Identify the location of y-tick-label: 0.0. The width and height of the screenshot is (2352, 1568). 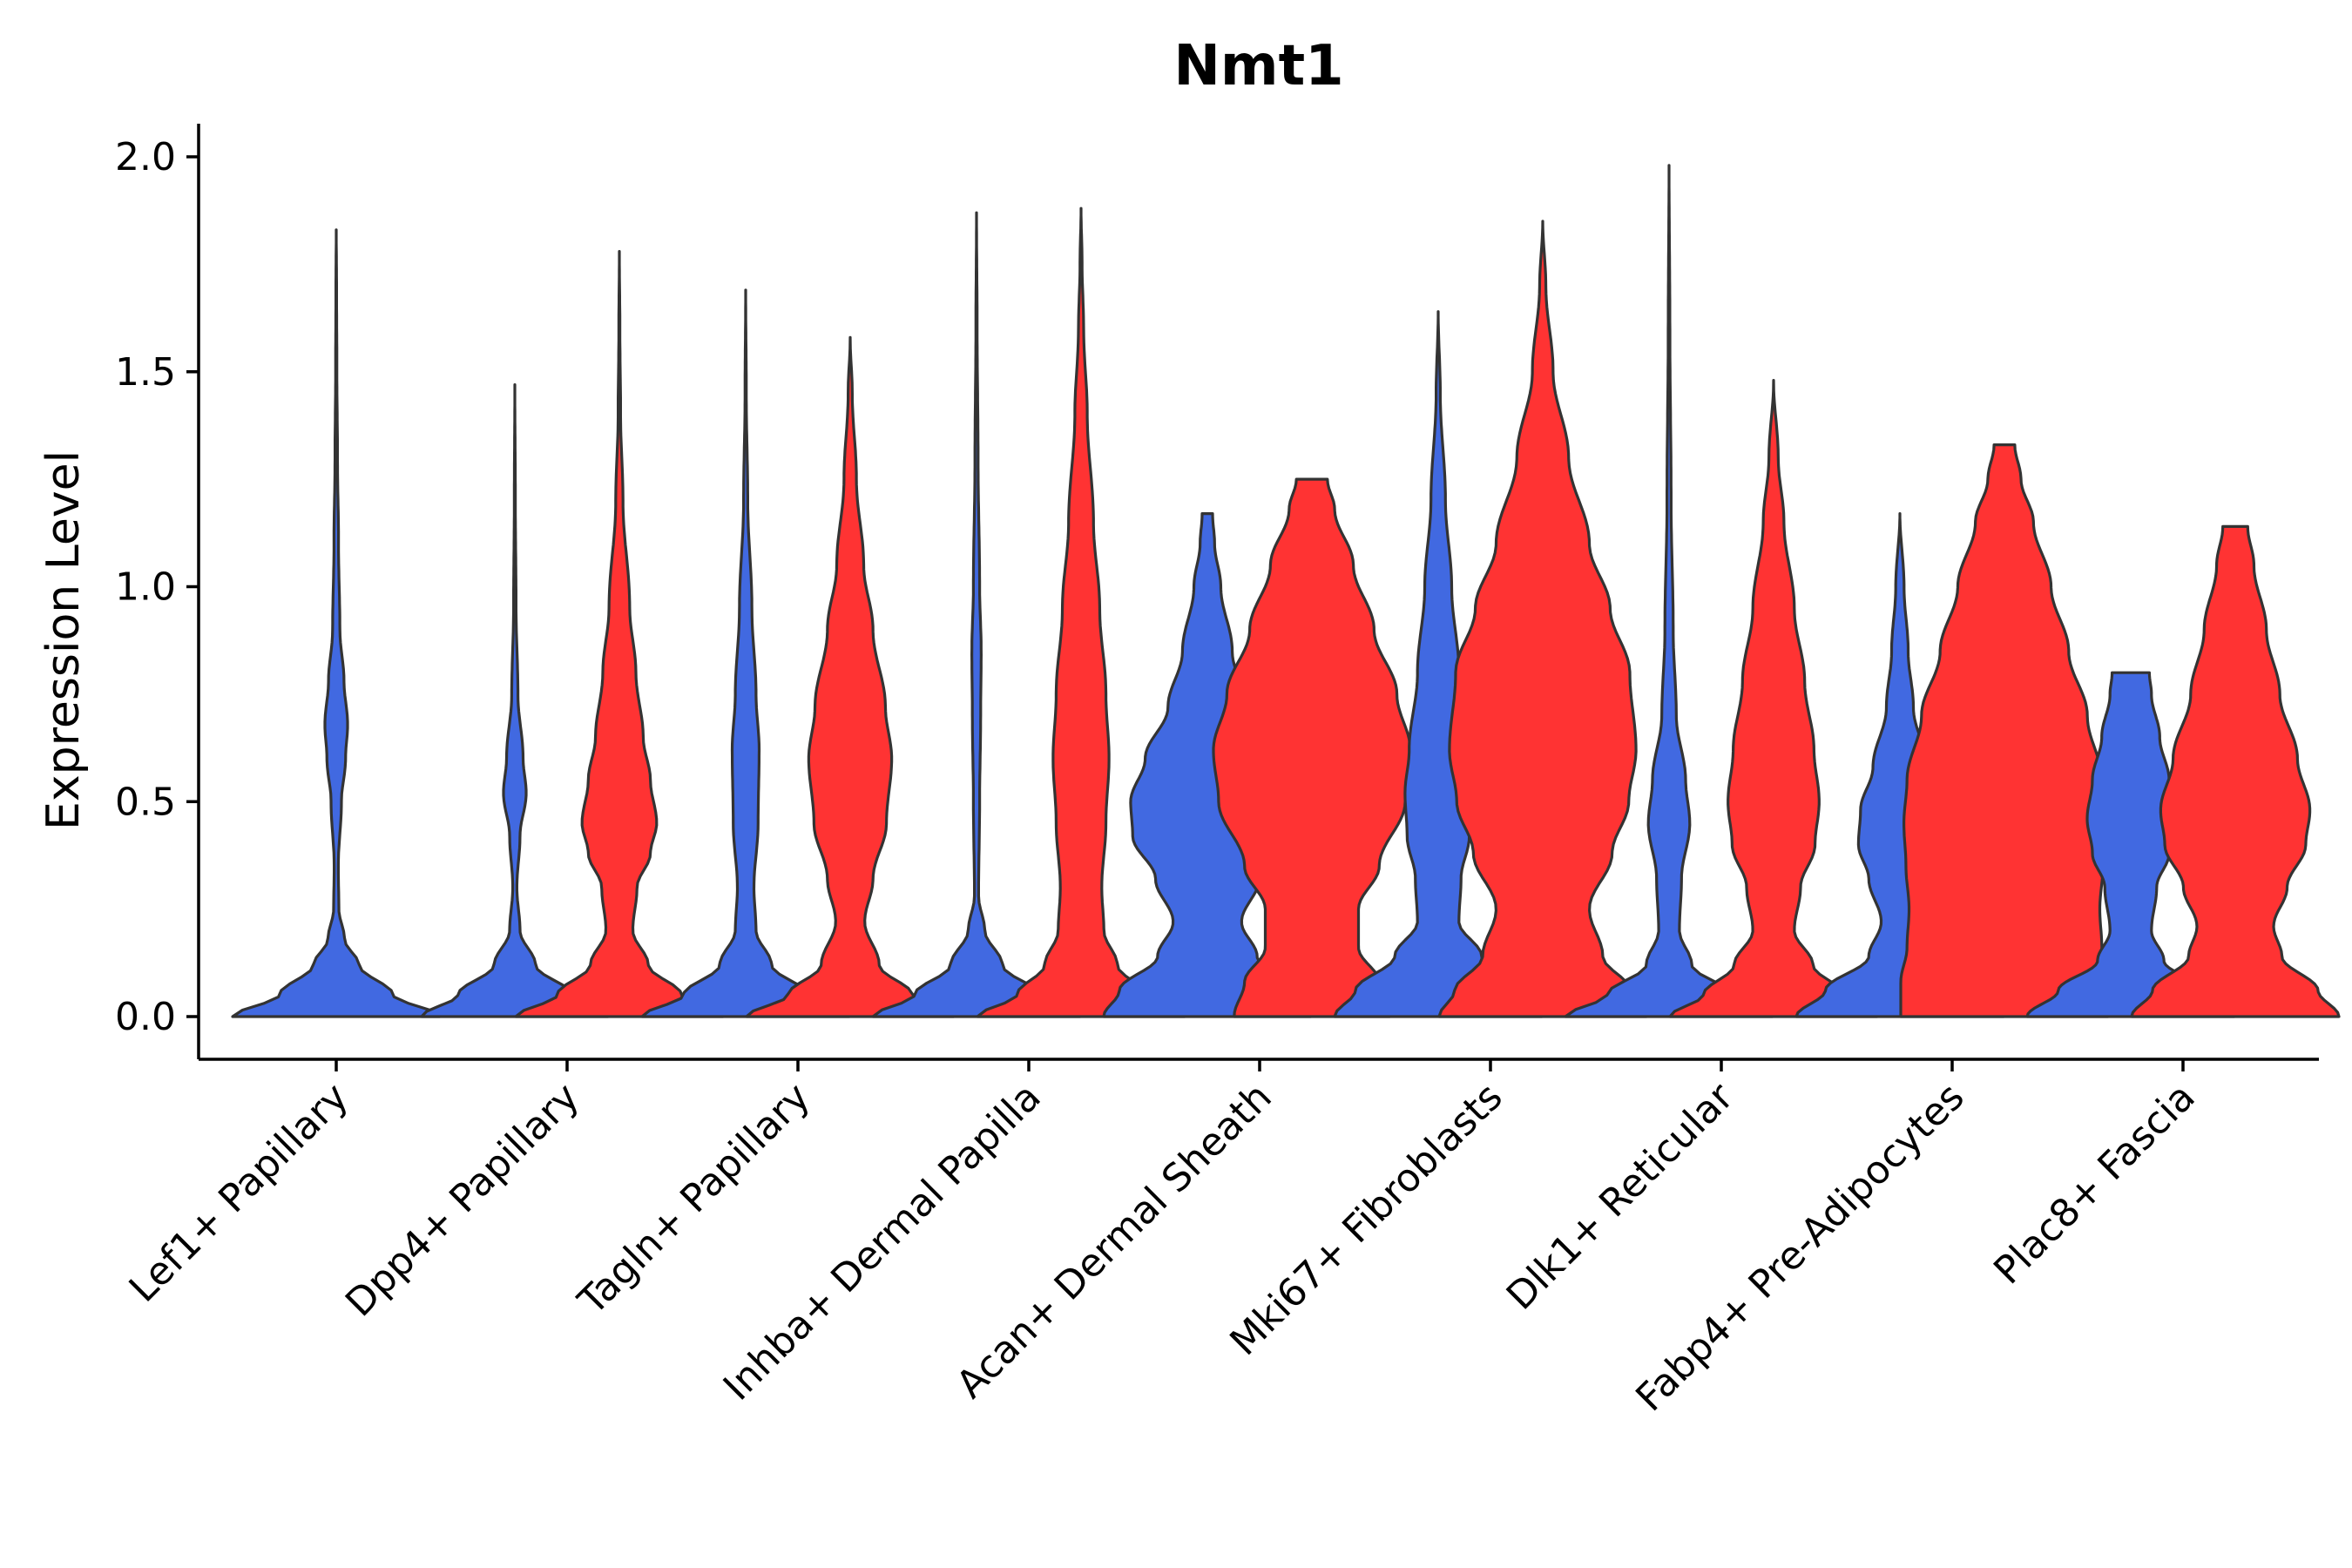
(145, 1017).